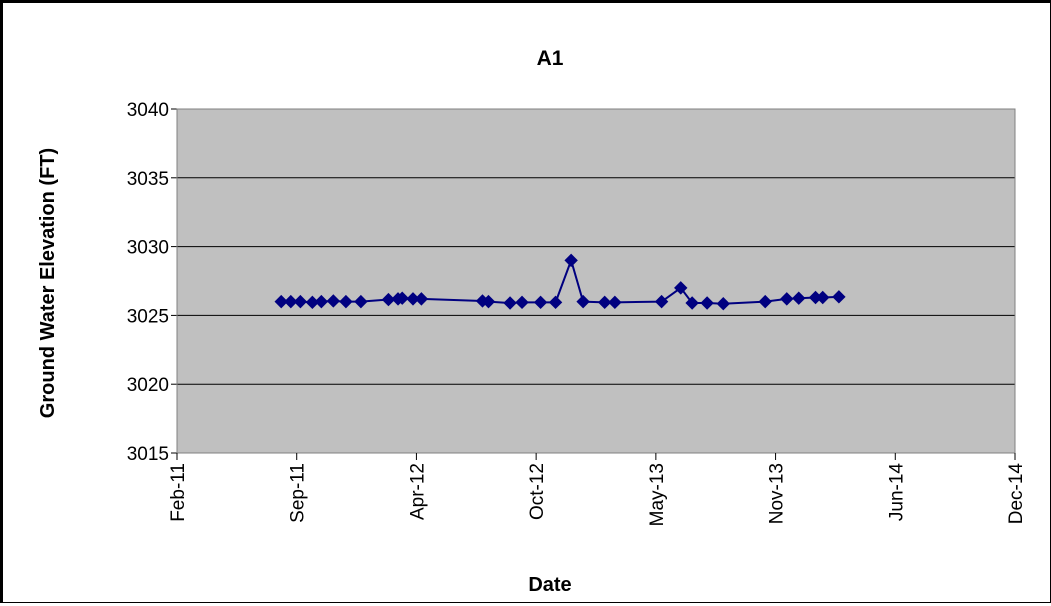 This screenshot has height=606, width=1051. Describe the element at coordinates (178, 492) in the screenshot. I see `x-tick-label: Feb-11` at that location.